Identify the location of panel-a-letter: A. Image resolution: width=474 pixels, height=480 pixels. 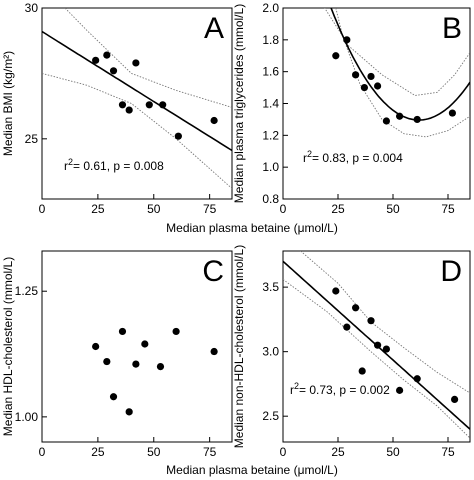
(214, 28).